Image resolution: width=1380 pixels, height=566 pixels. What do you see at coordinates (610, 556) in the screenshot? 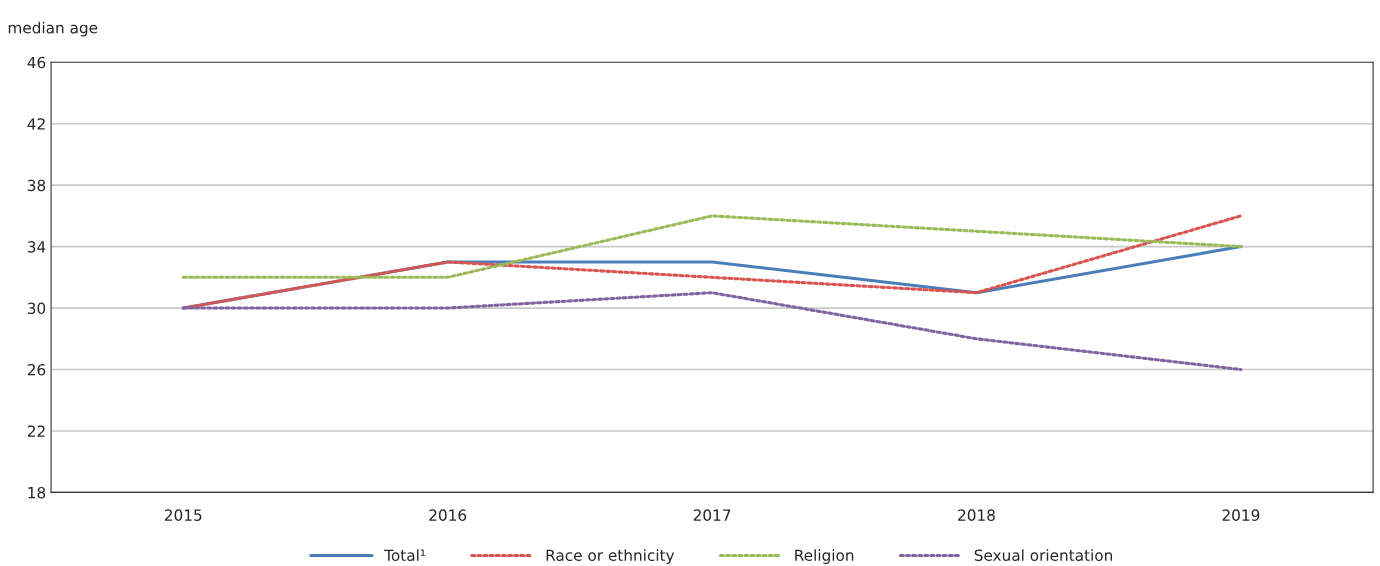
I see `legend-label: Race or ethnicity` at bounding box center [610, 556].